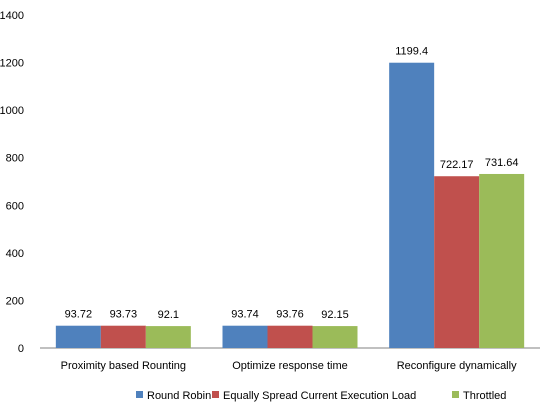 Image resolution: width=546 pixels, height=407 pixels. Describe the element at coordinates (168, 315) in the screenshot. I see `data-label: 92.1` at that location.